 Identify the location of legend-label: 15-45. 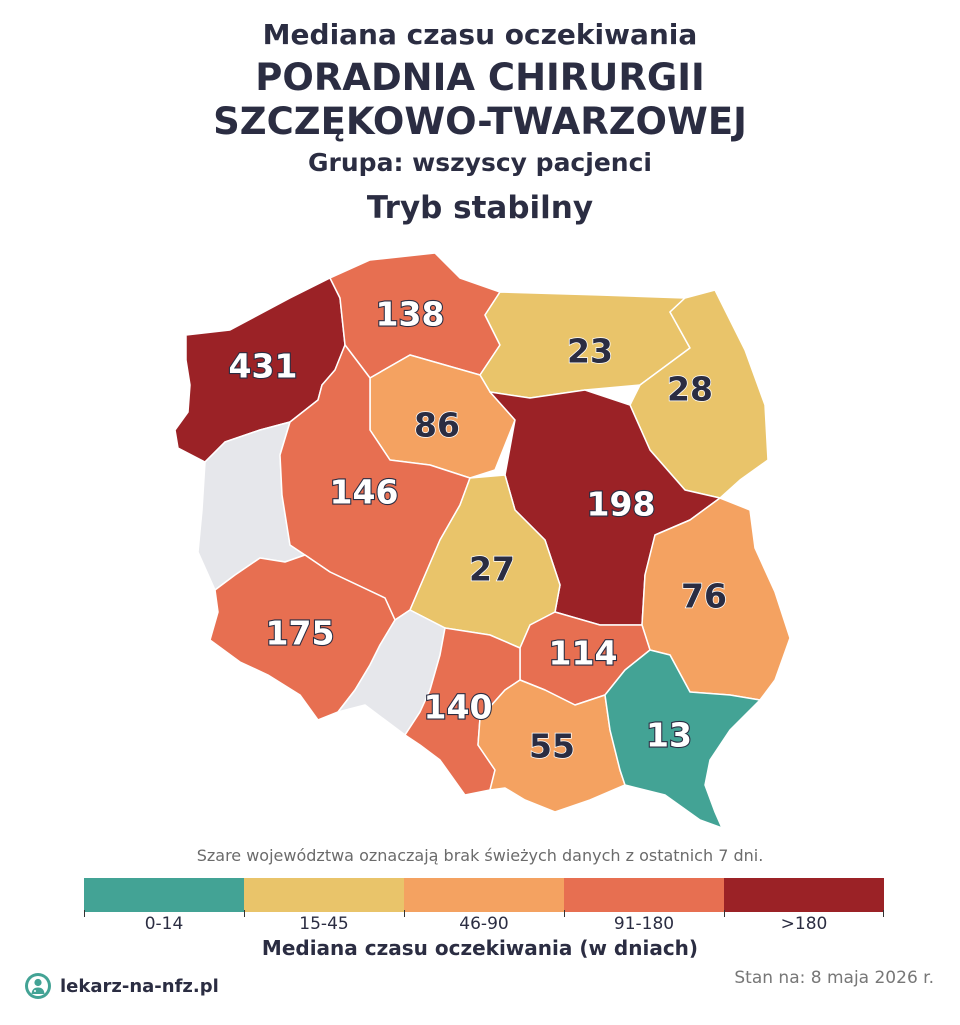
(324, 924).